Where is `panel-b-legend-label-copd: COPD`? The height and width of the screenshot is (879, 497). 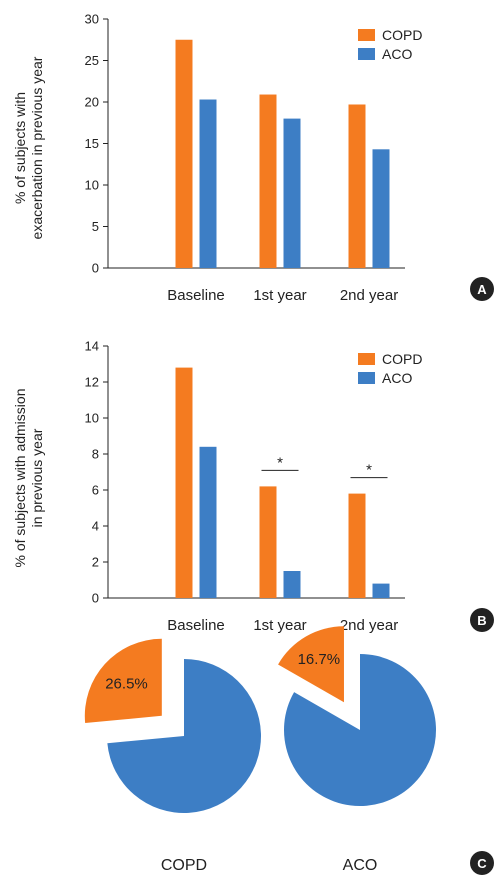 panel-b-legend-label-copd: COPD is located at coordinates (402, 359).